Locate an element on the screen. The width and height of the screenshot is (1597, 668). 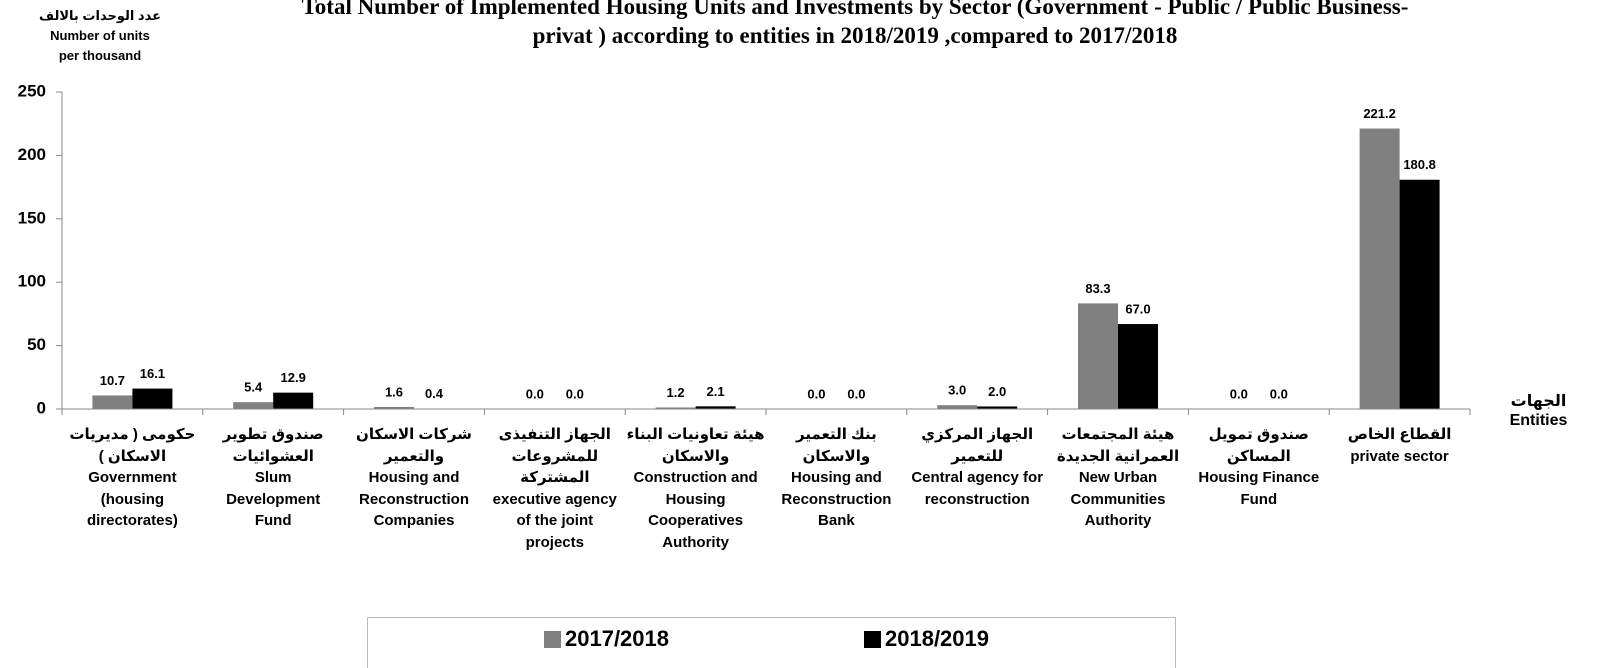
data-label: 12.9 is located at coordinates (293, 377).